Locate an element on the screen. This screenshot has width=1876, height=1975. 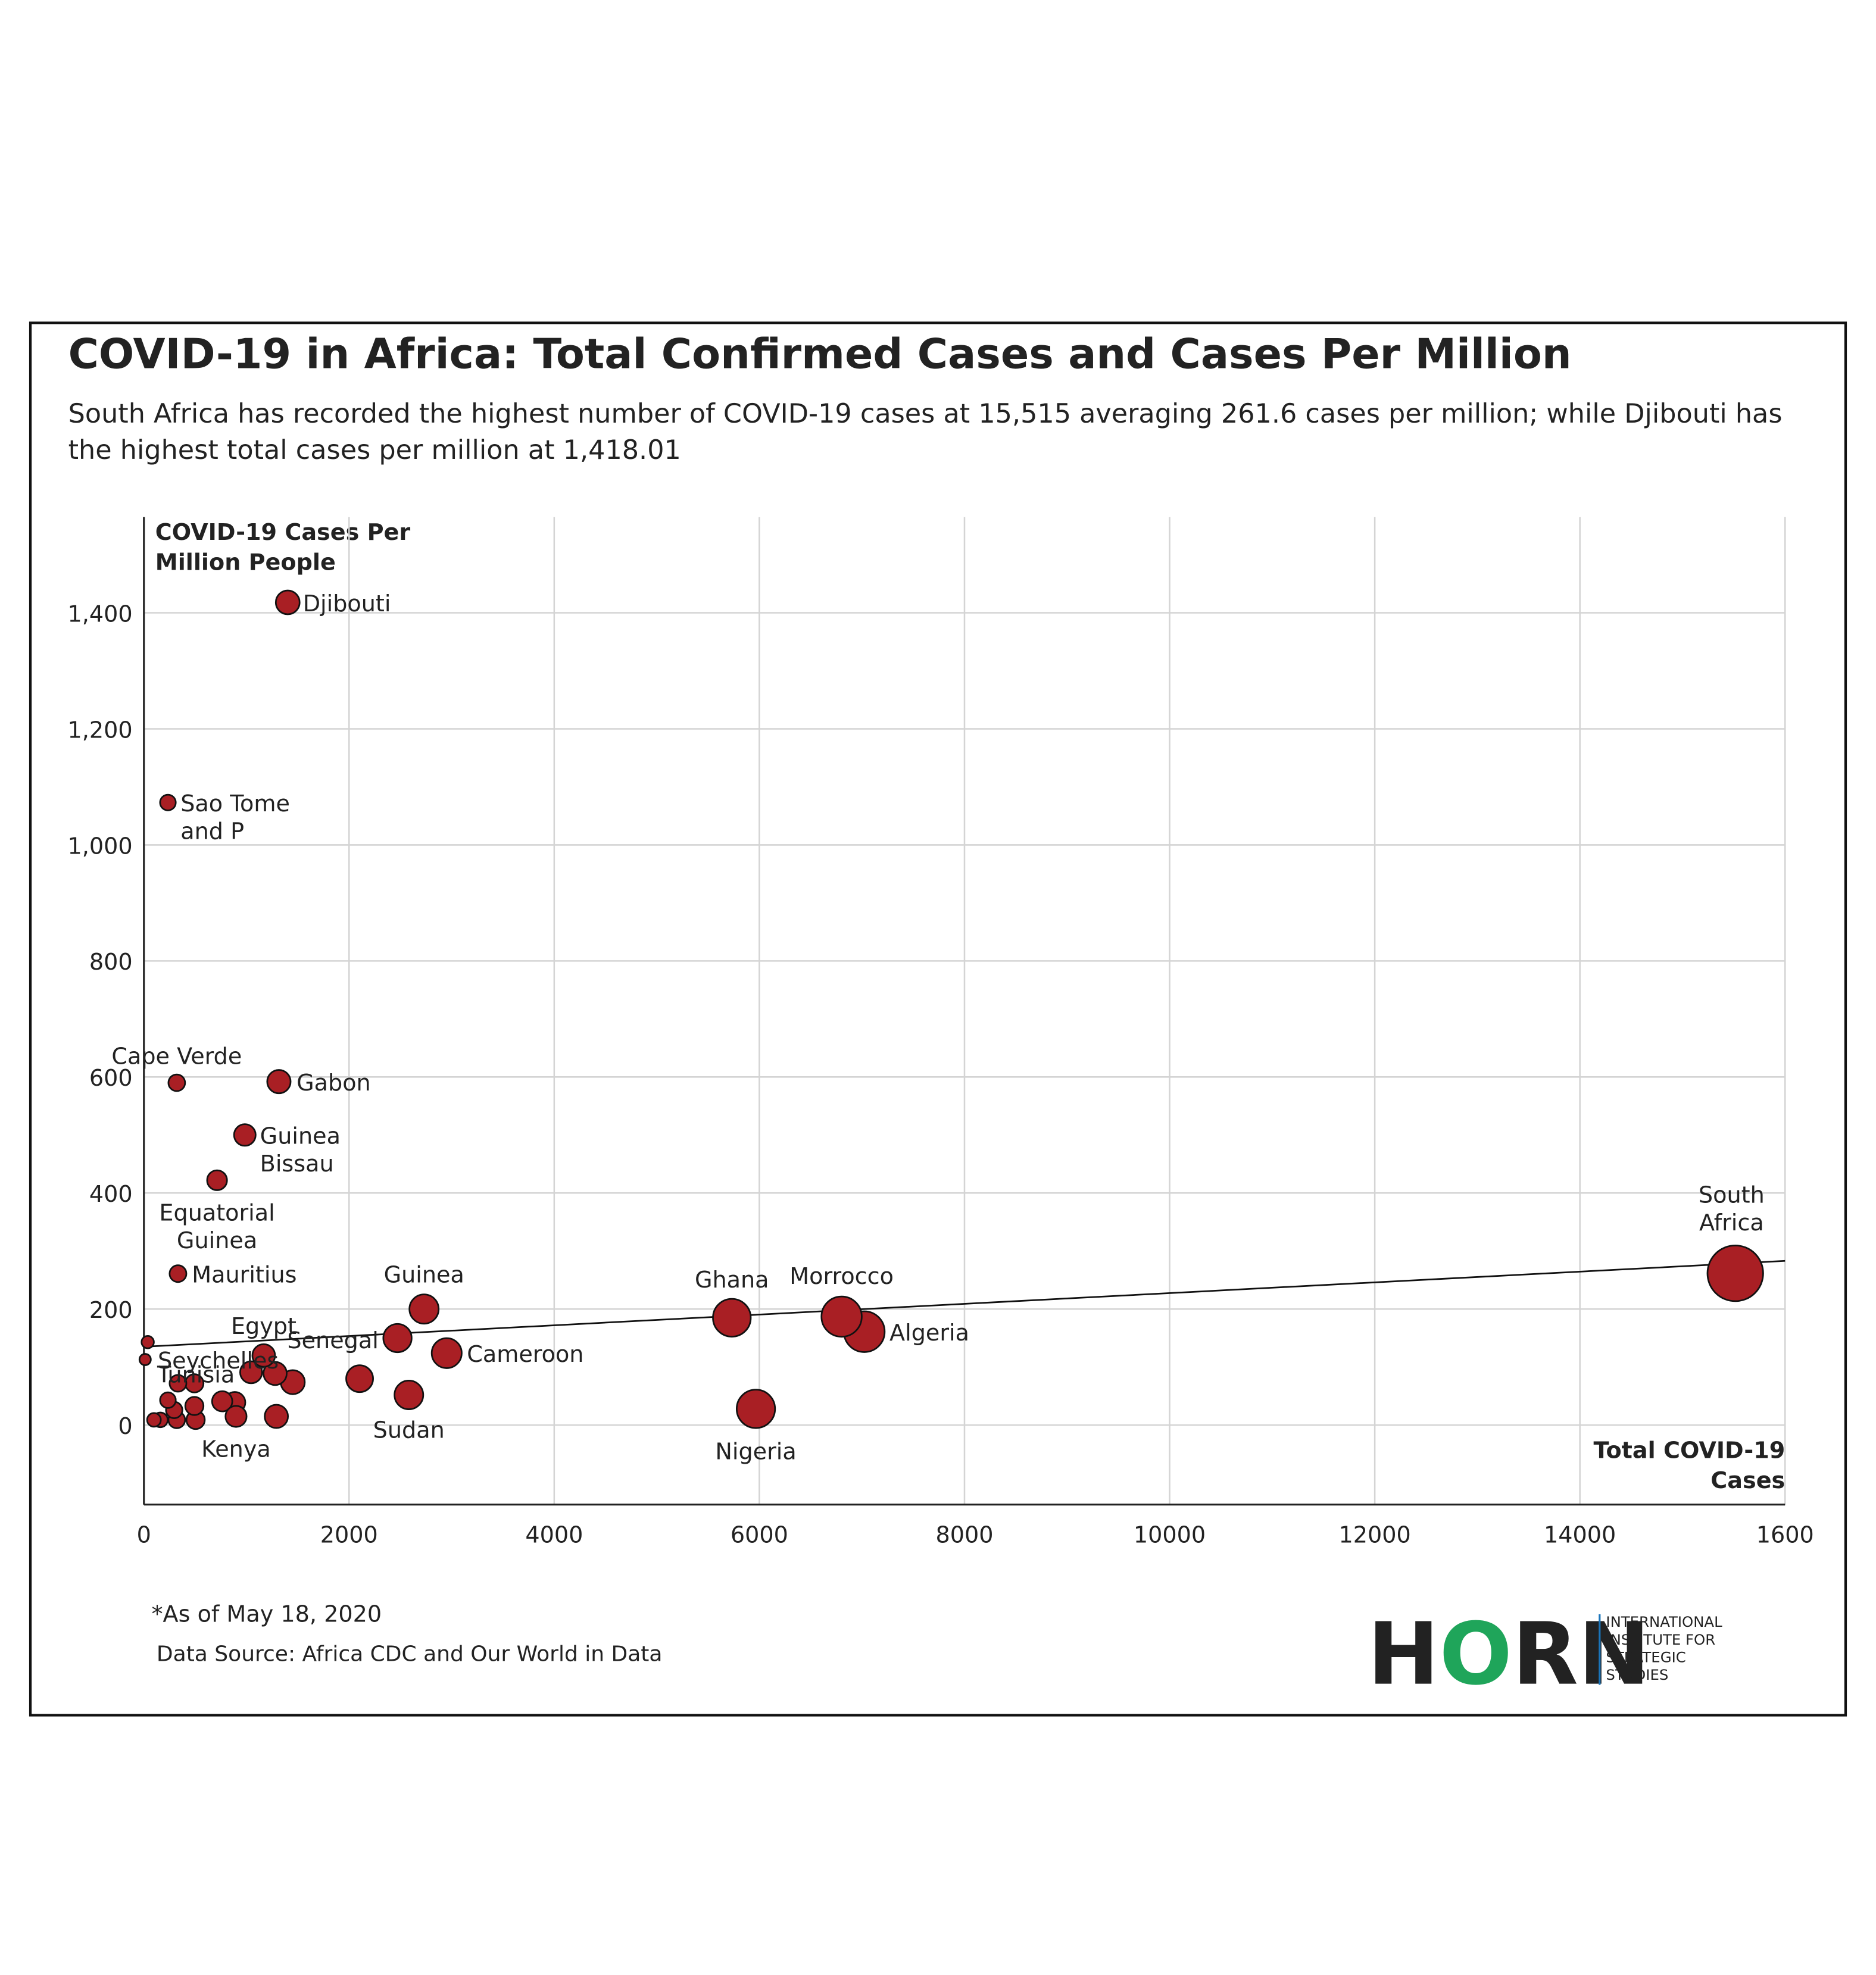
x-tick-label: 10000 is located at coordinates (1170, 1534).